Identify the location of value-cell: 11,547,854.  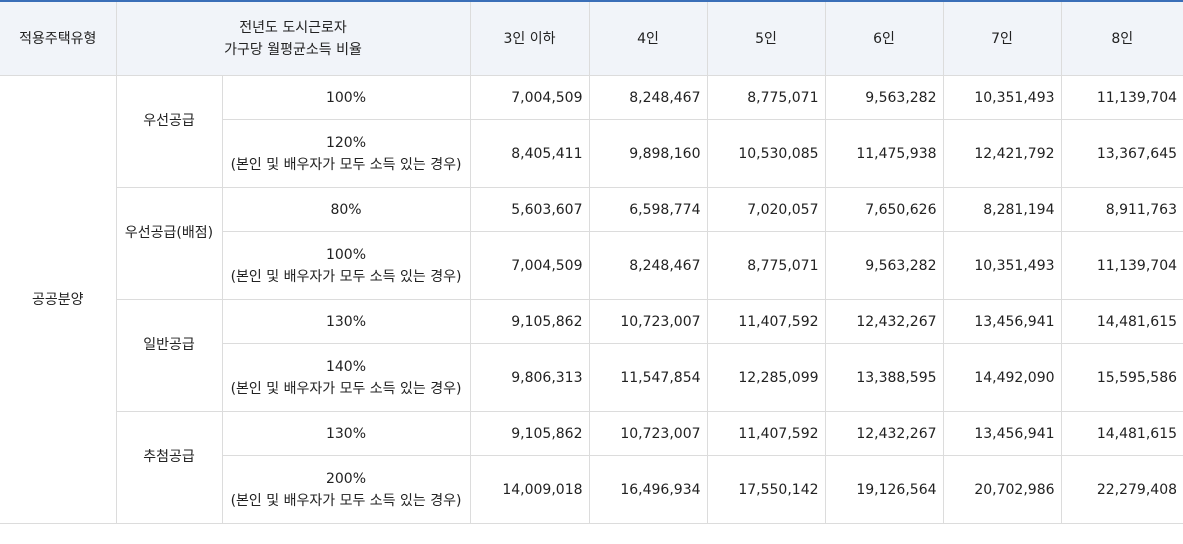
(648, 377).